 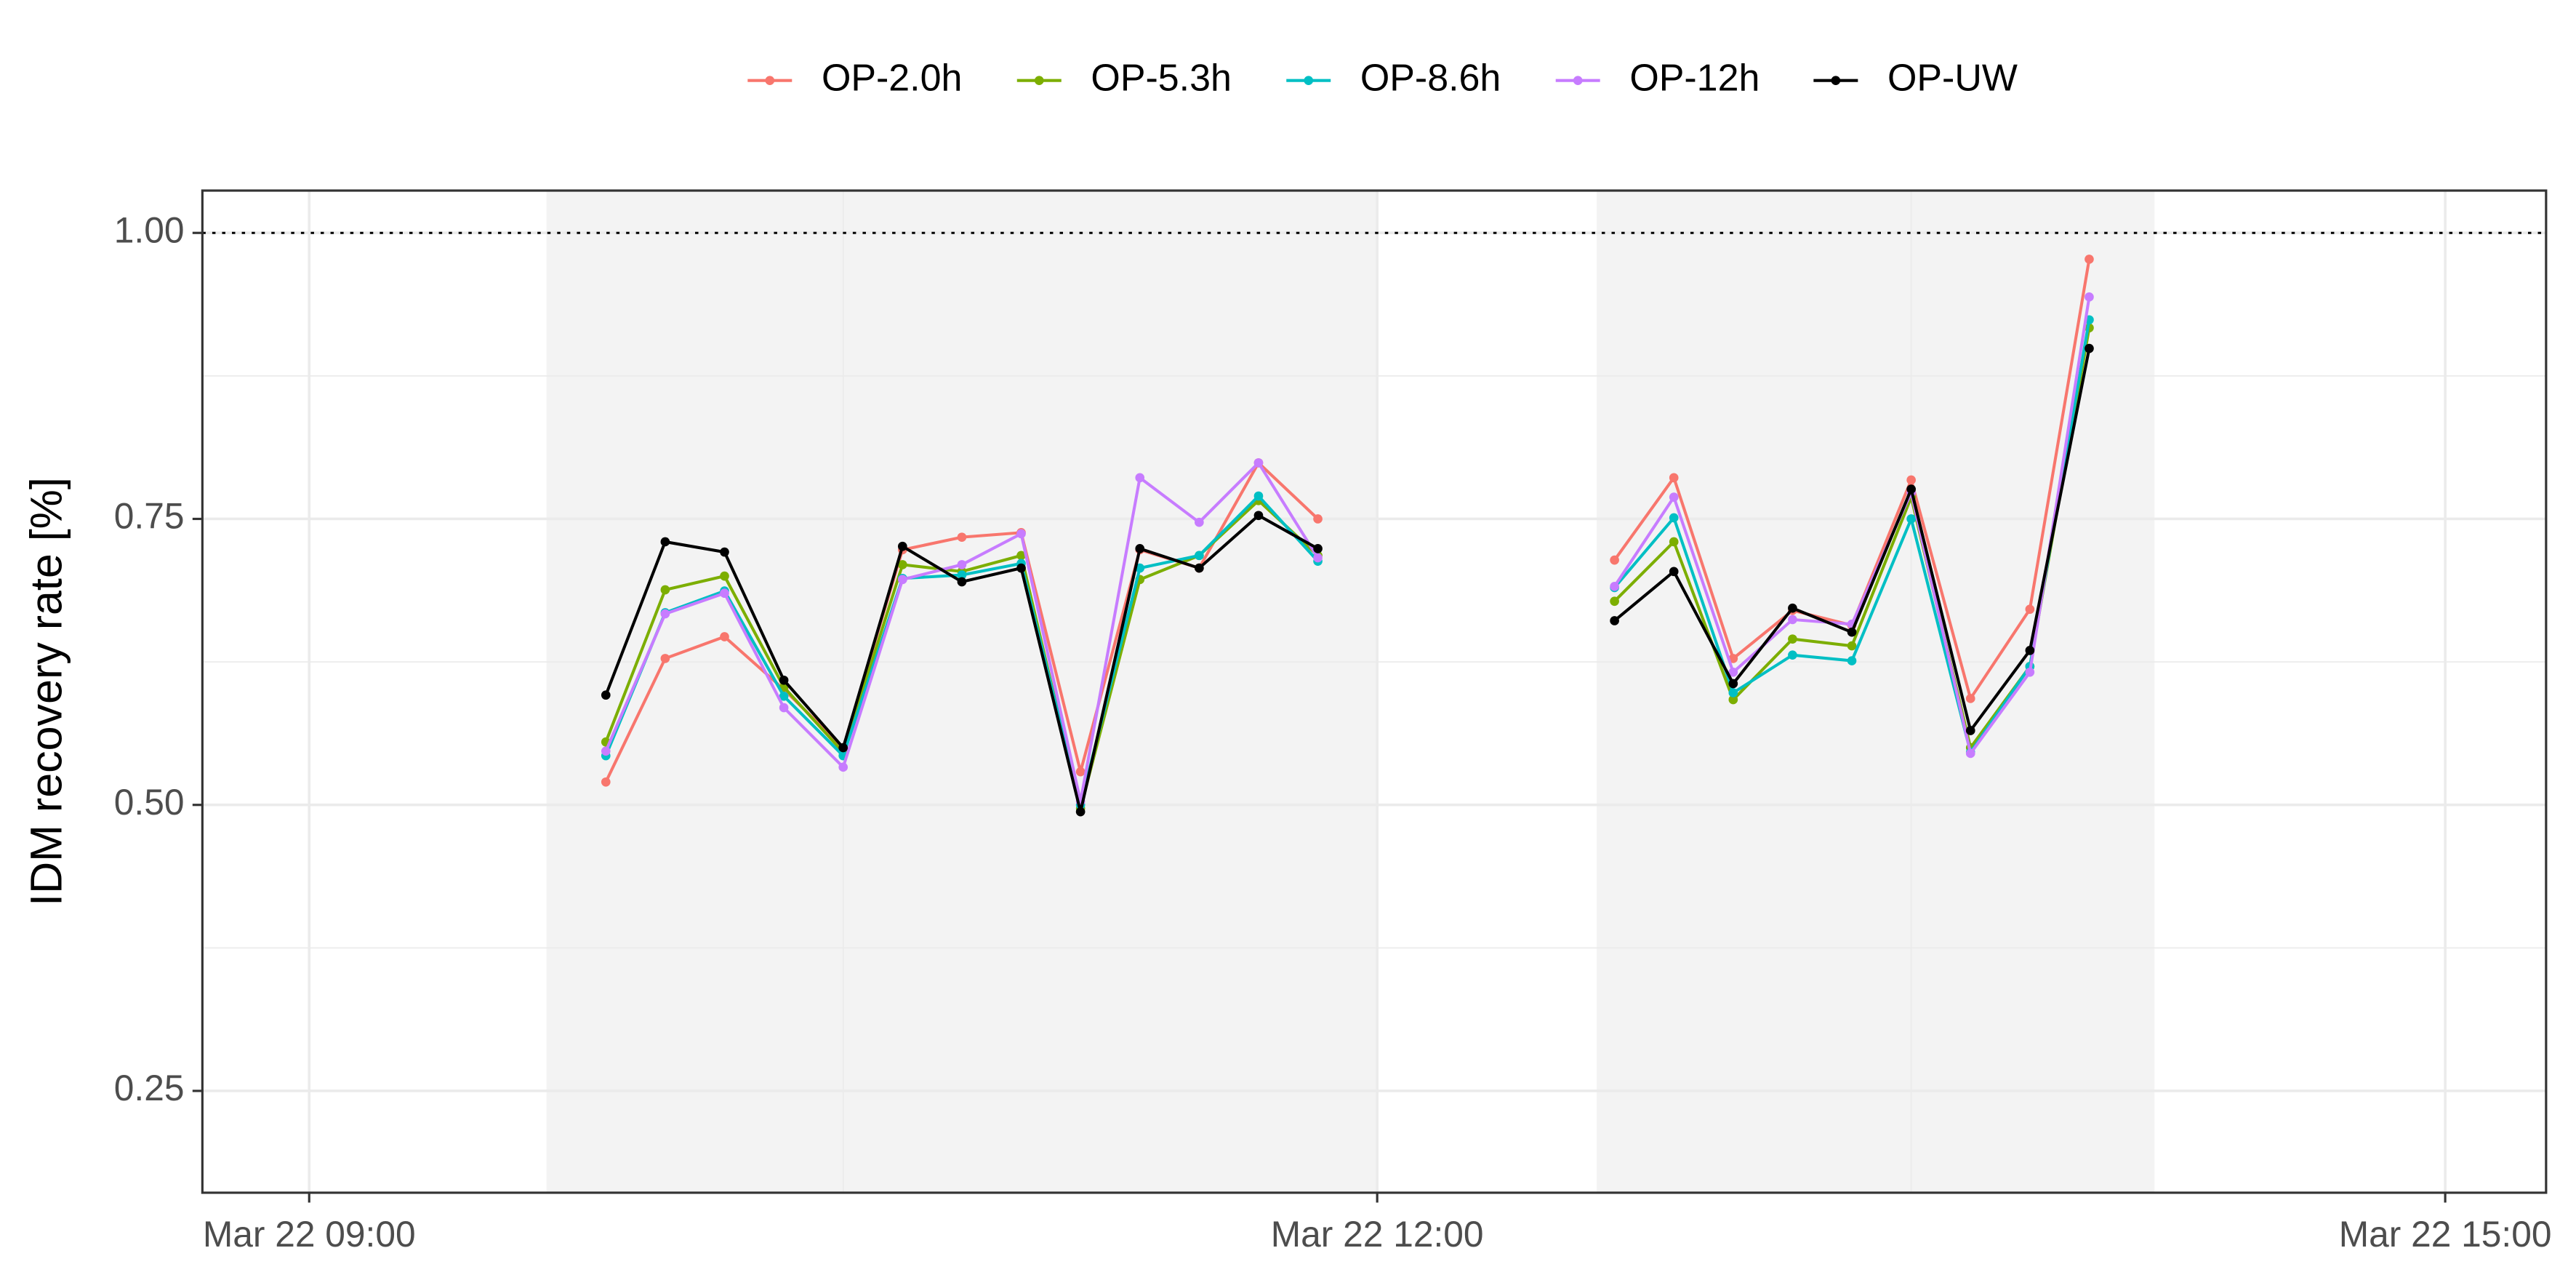 I want to click on y-tick-label: 0.25, so click(x=149, y=1088).